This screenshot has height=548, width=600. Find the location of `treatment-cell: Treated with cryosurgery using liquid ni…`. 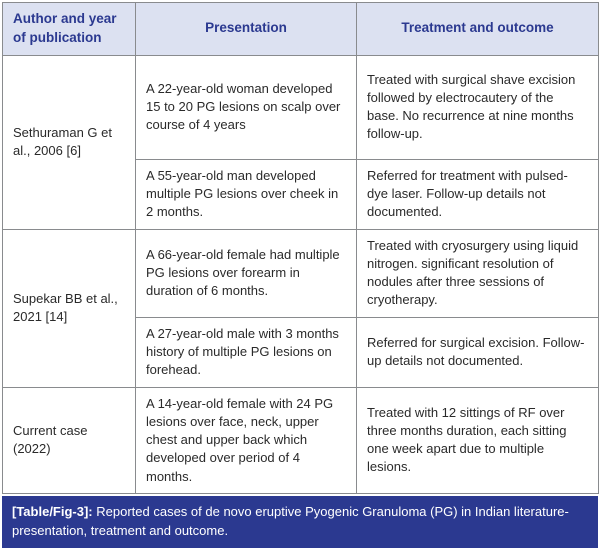

treatment-cell: Treated with cryosurgery using liquid ni… is located at coordinates (477, 273).